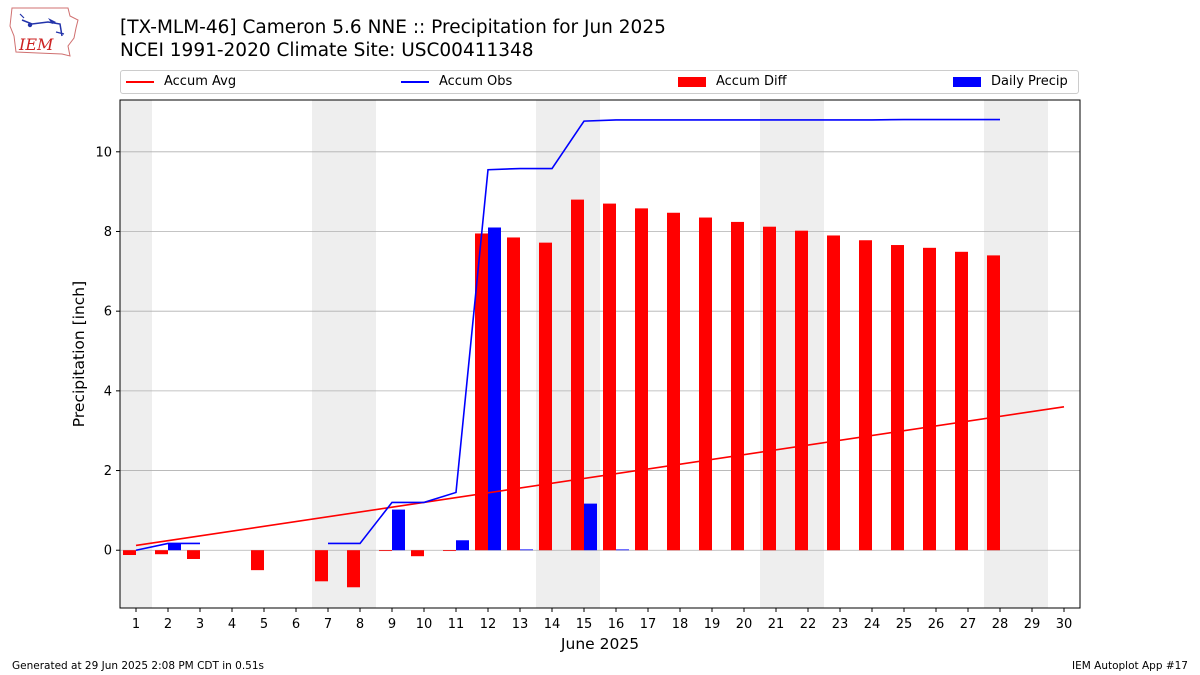 Image resolution: width=1200 pixels, height=675 pixels. What do you see at coordinates (1010, 83) in the screenshot?
I see `legend-item-daily-precip: Daily Precip` at bounding box center [1010, 83].